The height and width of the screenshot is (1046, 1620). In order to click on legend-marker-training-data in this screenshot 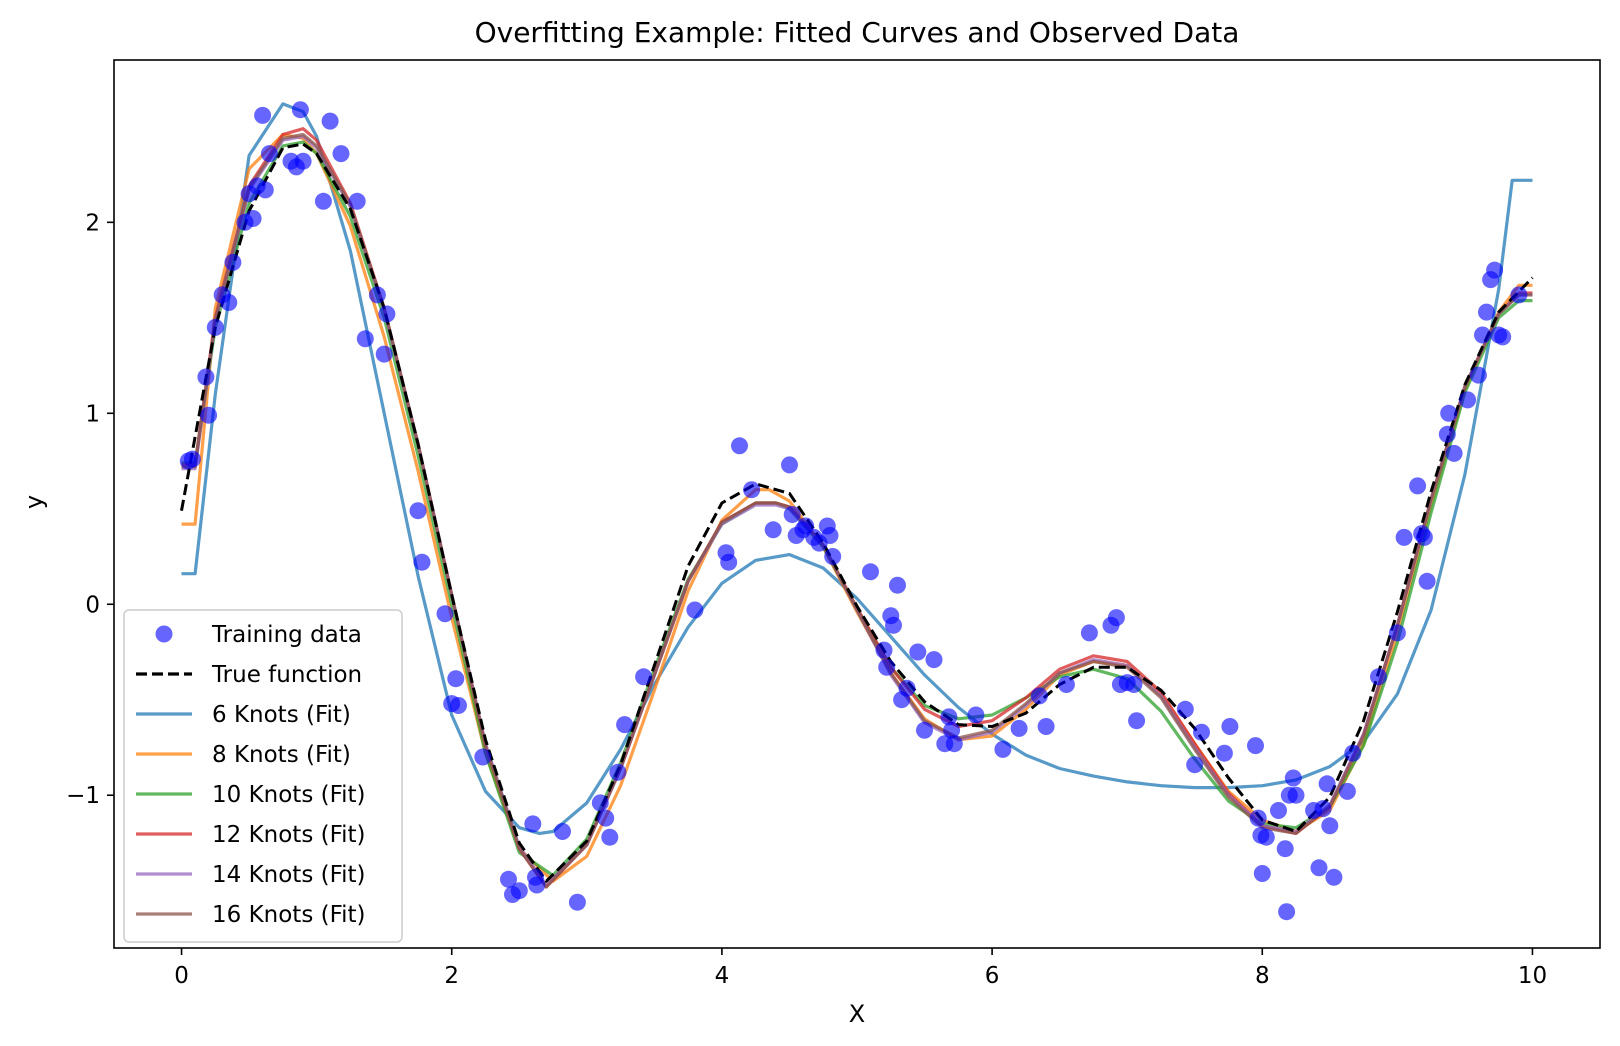, I will do `click(164, 634)`.